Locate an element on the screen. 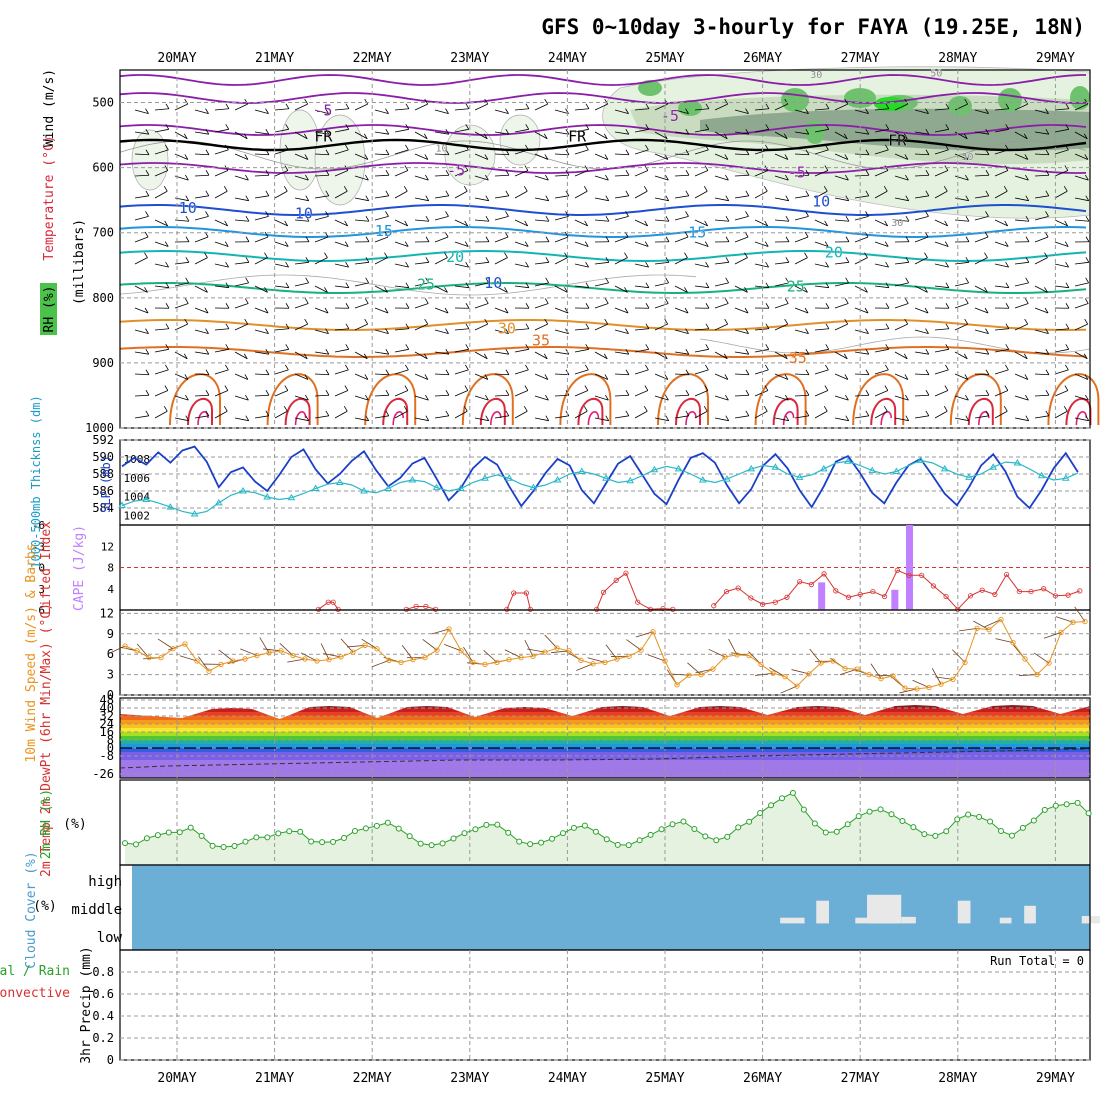  rh-area is located at coordinates (607, 828).